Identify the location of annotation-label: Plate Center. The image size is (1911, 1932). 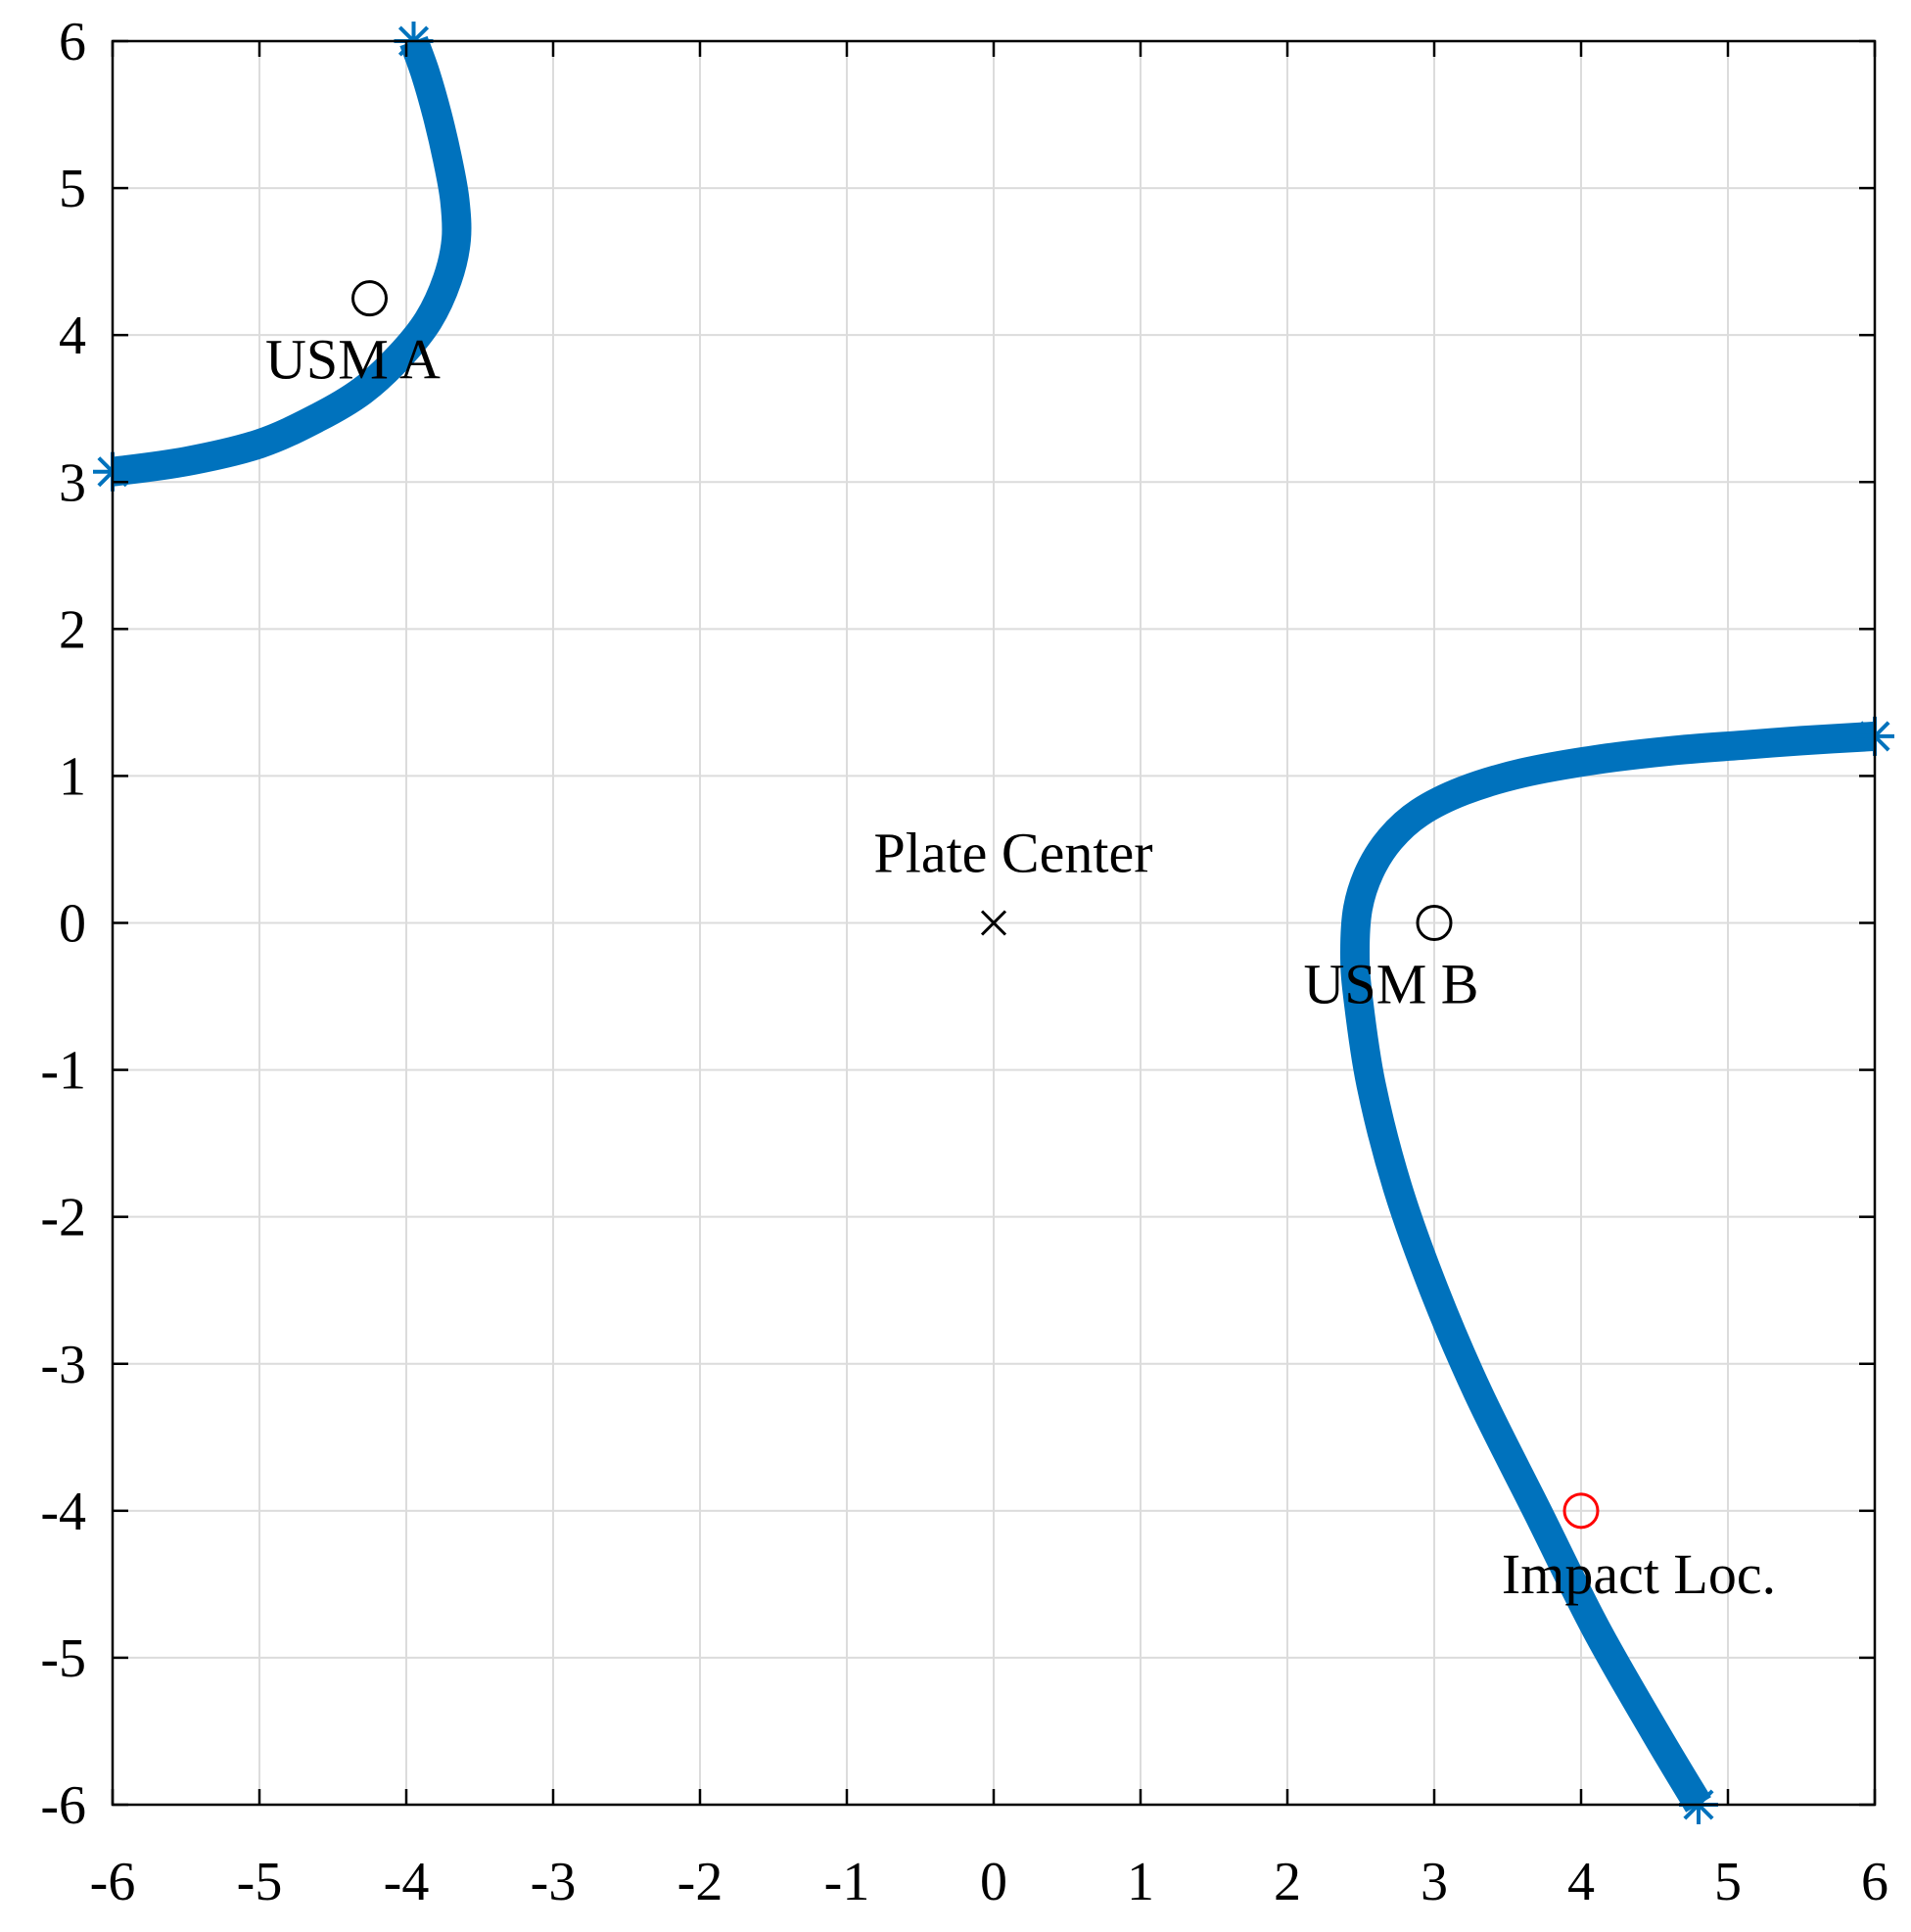
(1012, 854).